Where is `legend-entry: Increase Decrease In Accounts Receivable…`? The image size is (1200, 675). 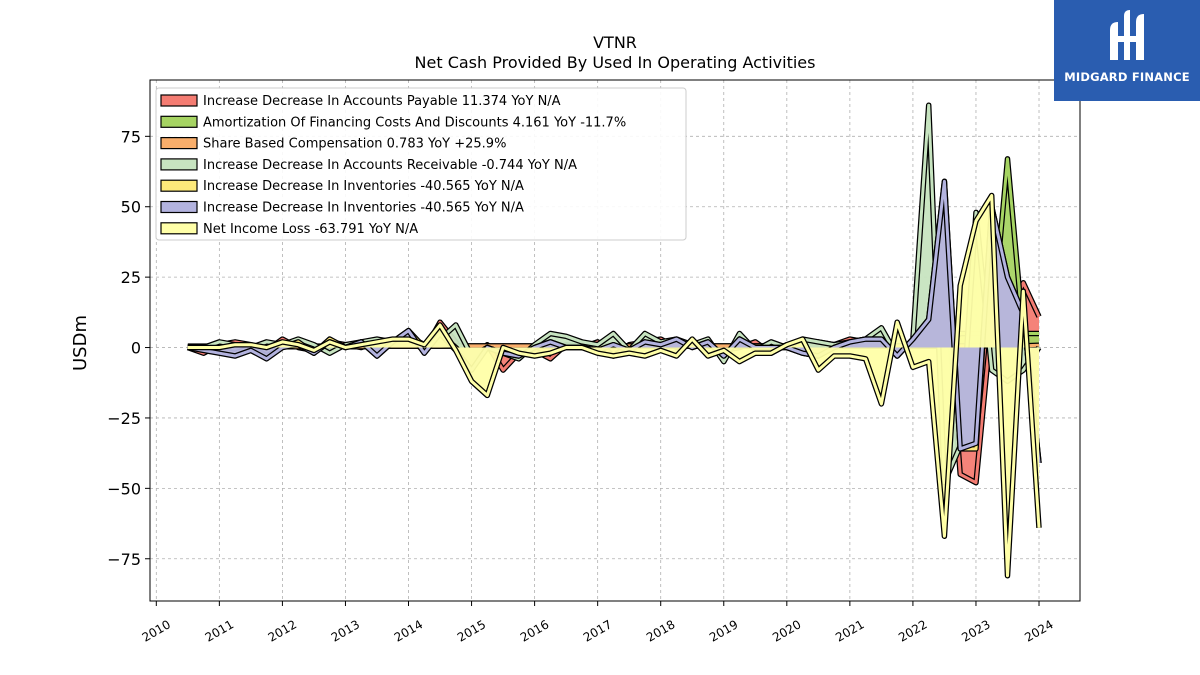
legend-entry: Increase Decrease In Accounts Receivable… is located at coordinates (390, 165).